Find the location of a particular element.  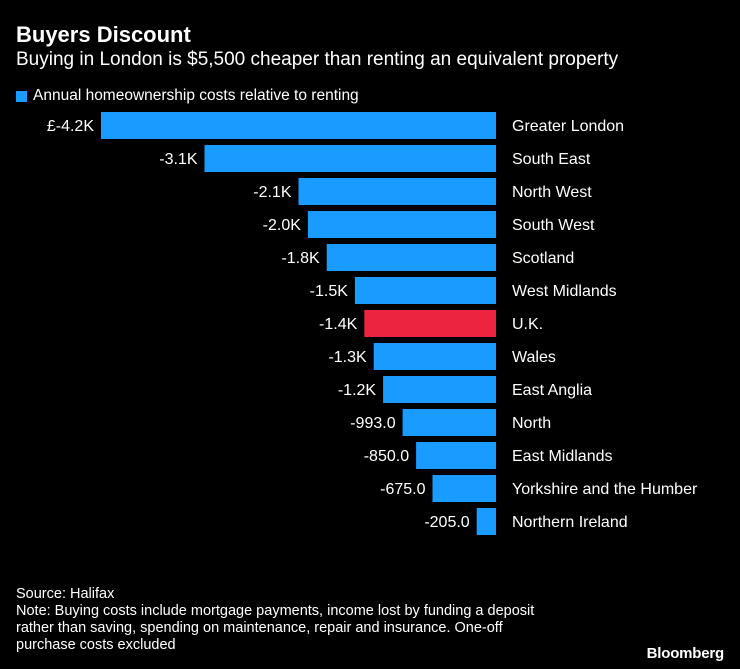

value-label: -850.0 is located at coordinates (386, 456).